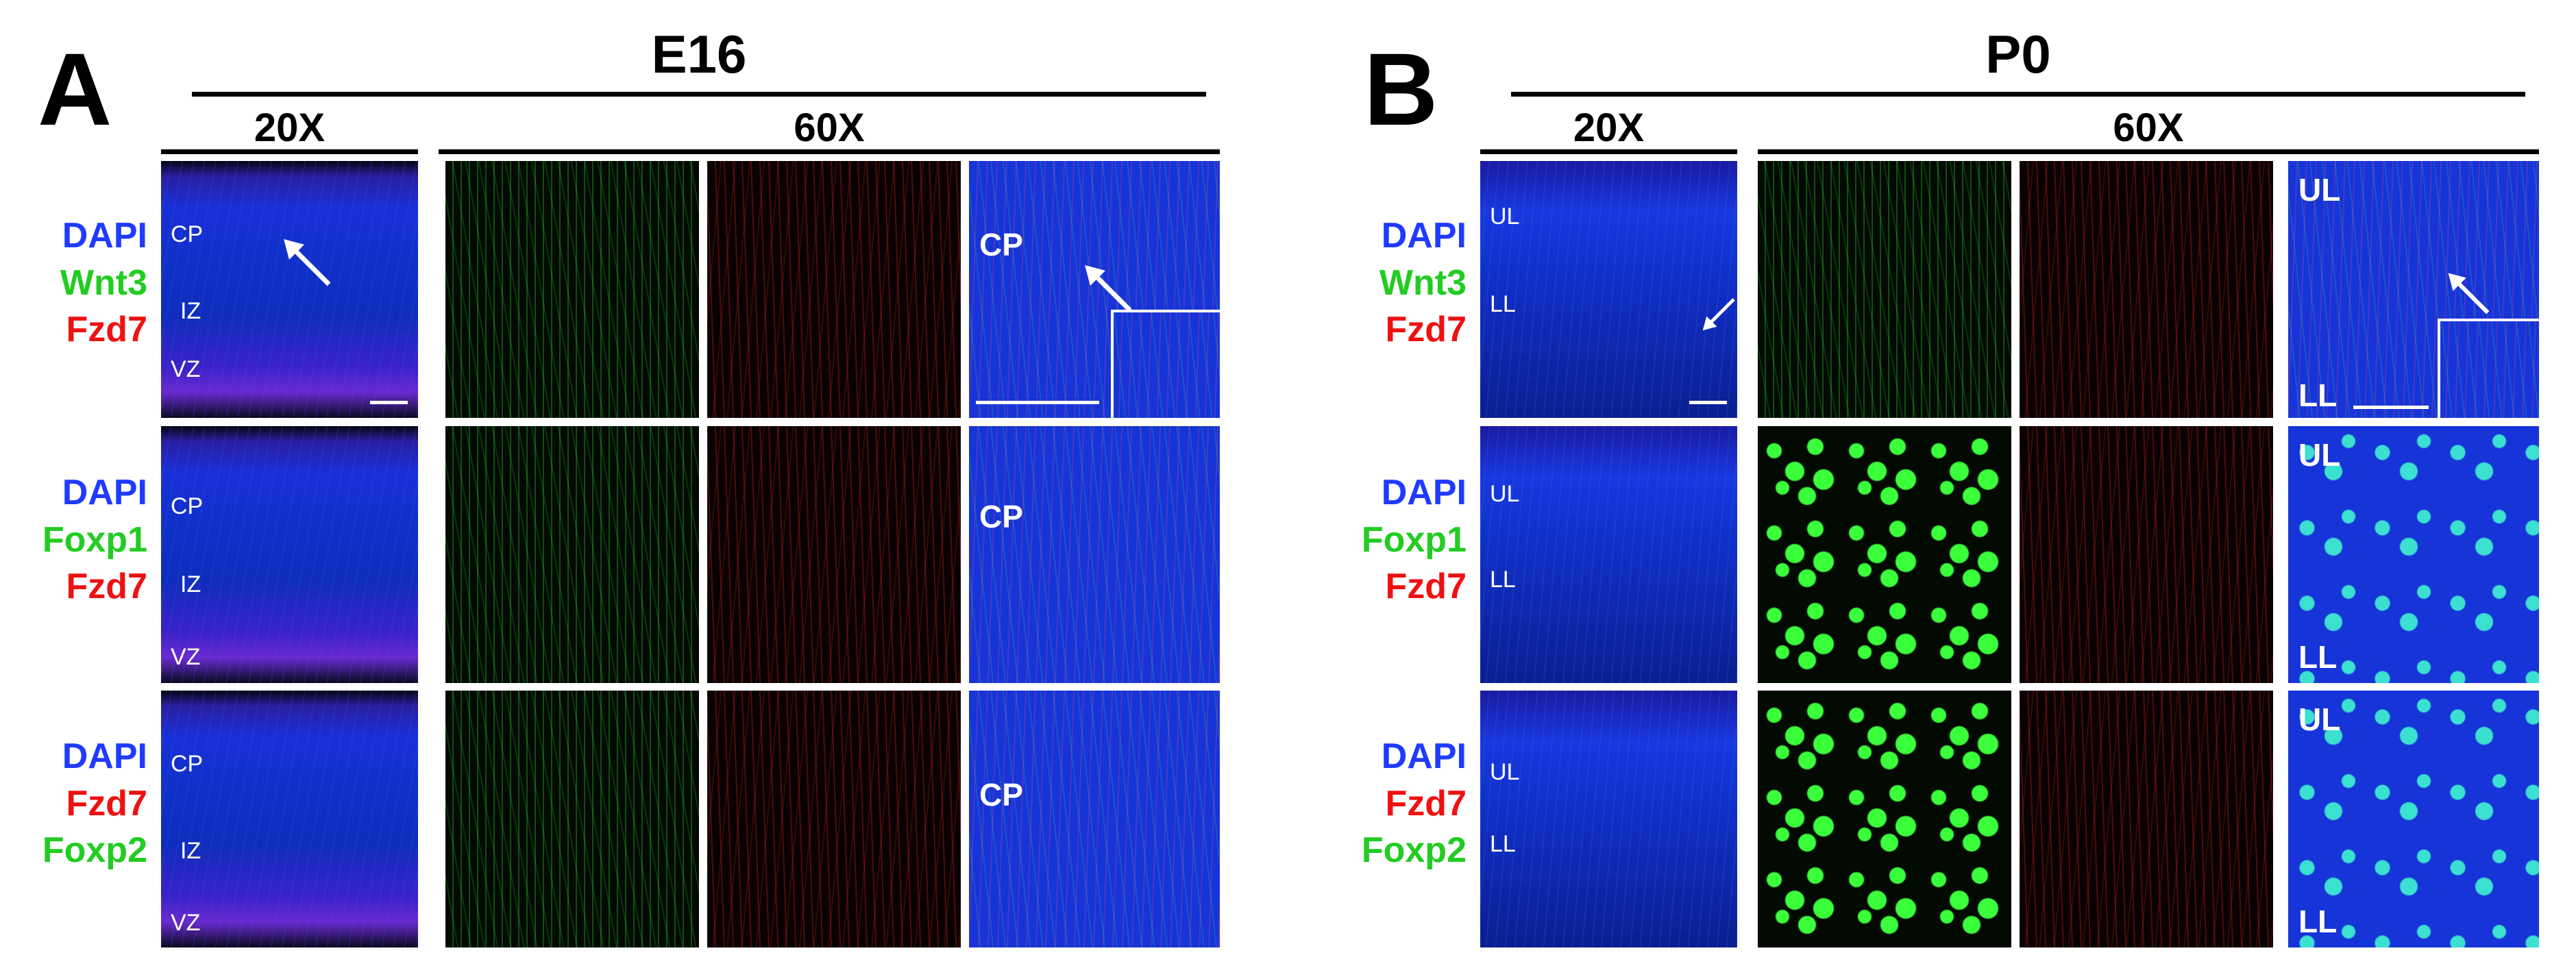 The image size is (2576, 979). I want to click on panel-b-row3-red-image, so click(2147, 819).